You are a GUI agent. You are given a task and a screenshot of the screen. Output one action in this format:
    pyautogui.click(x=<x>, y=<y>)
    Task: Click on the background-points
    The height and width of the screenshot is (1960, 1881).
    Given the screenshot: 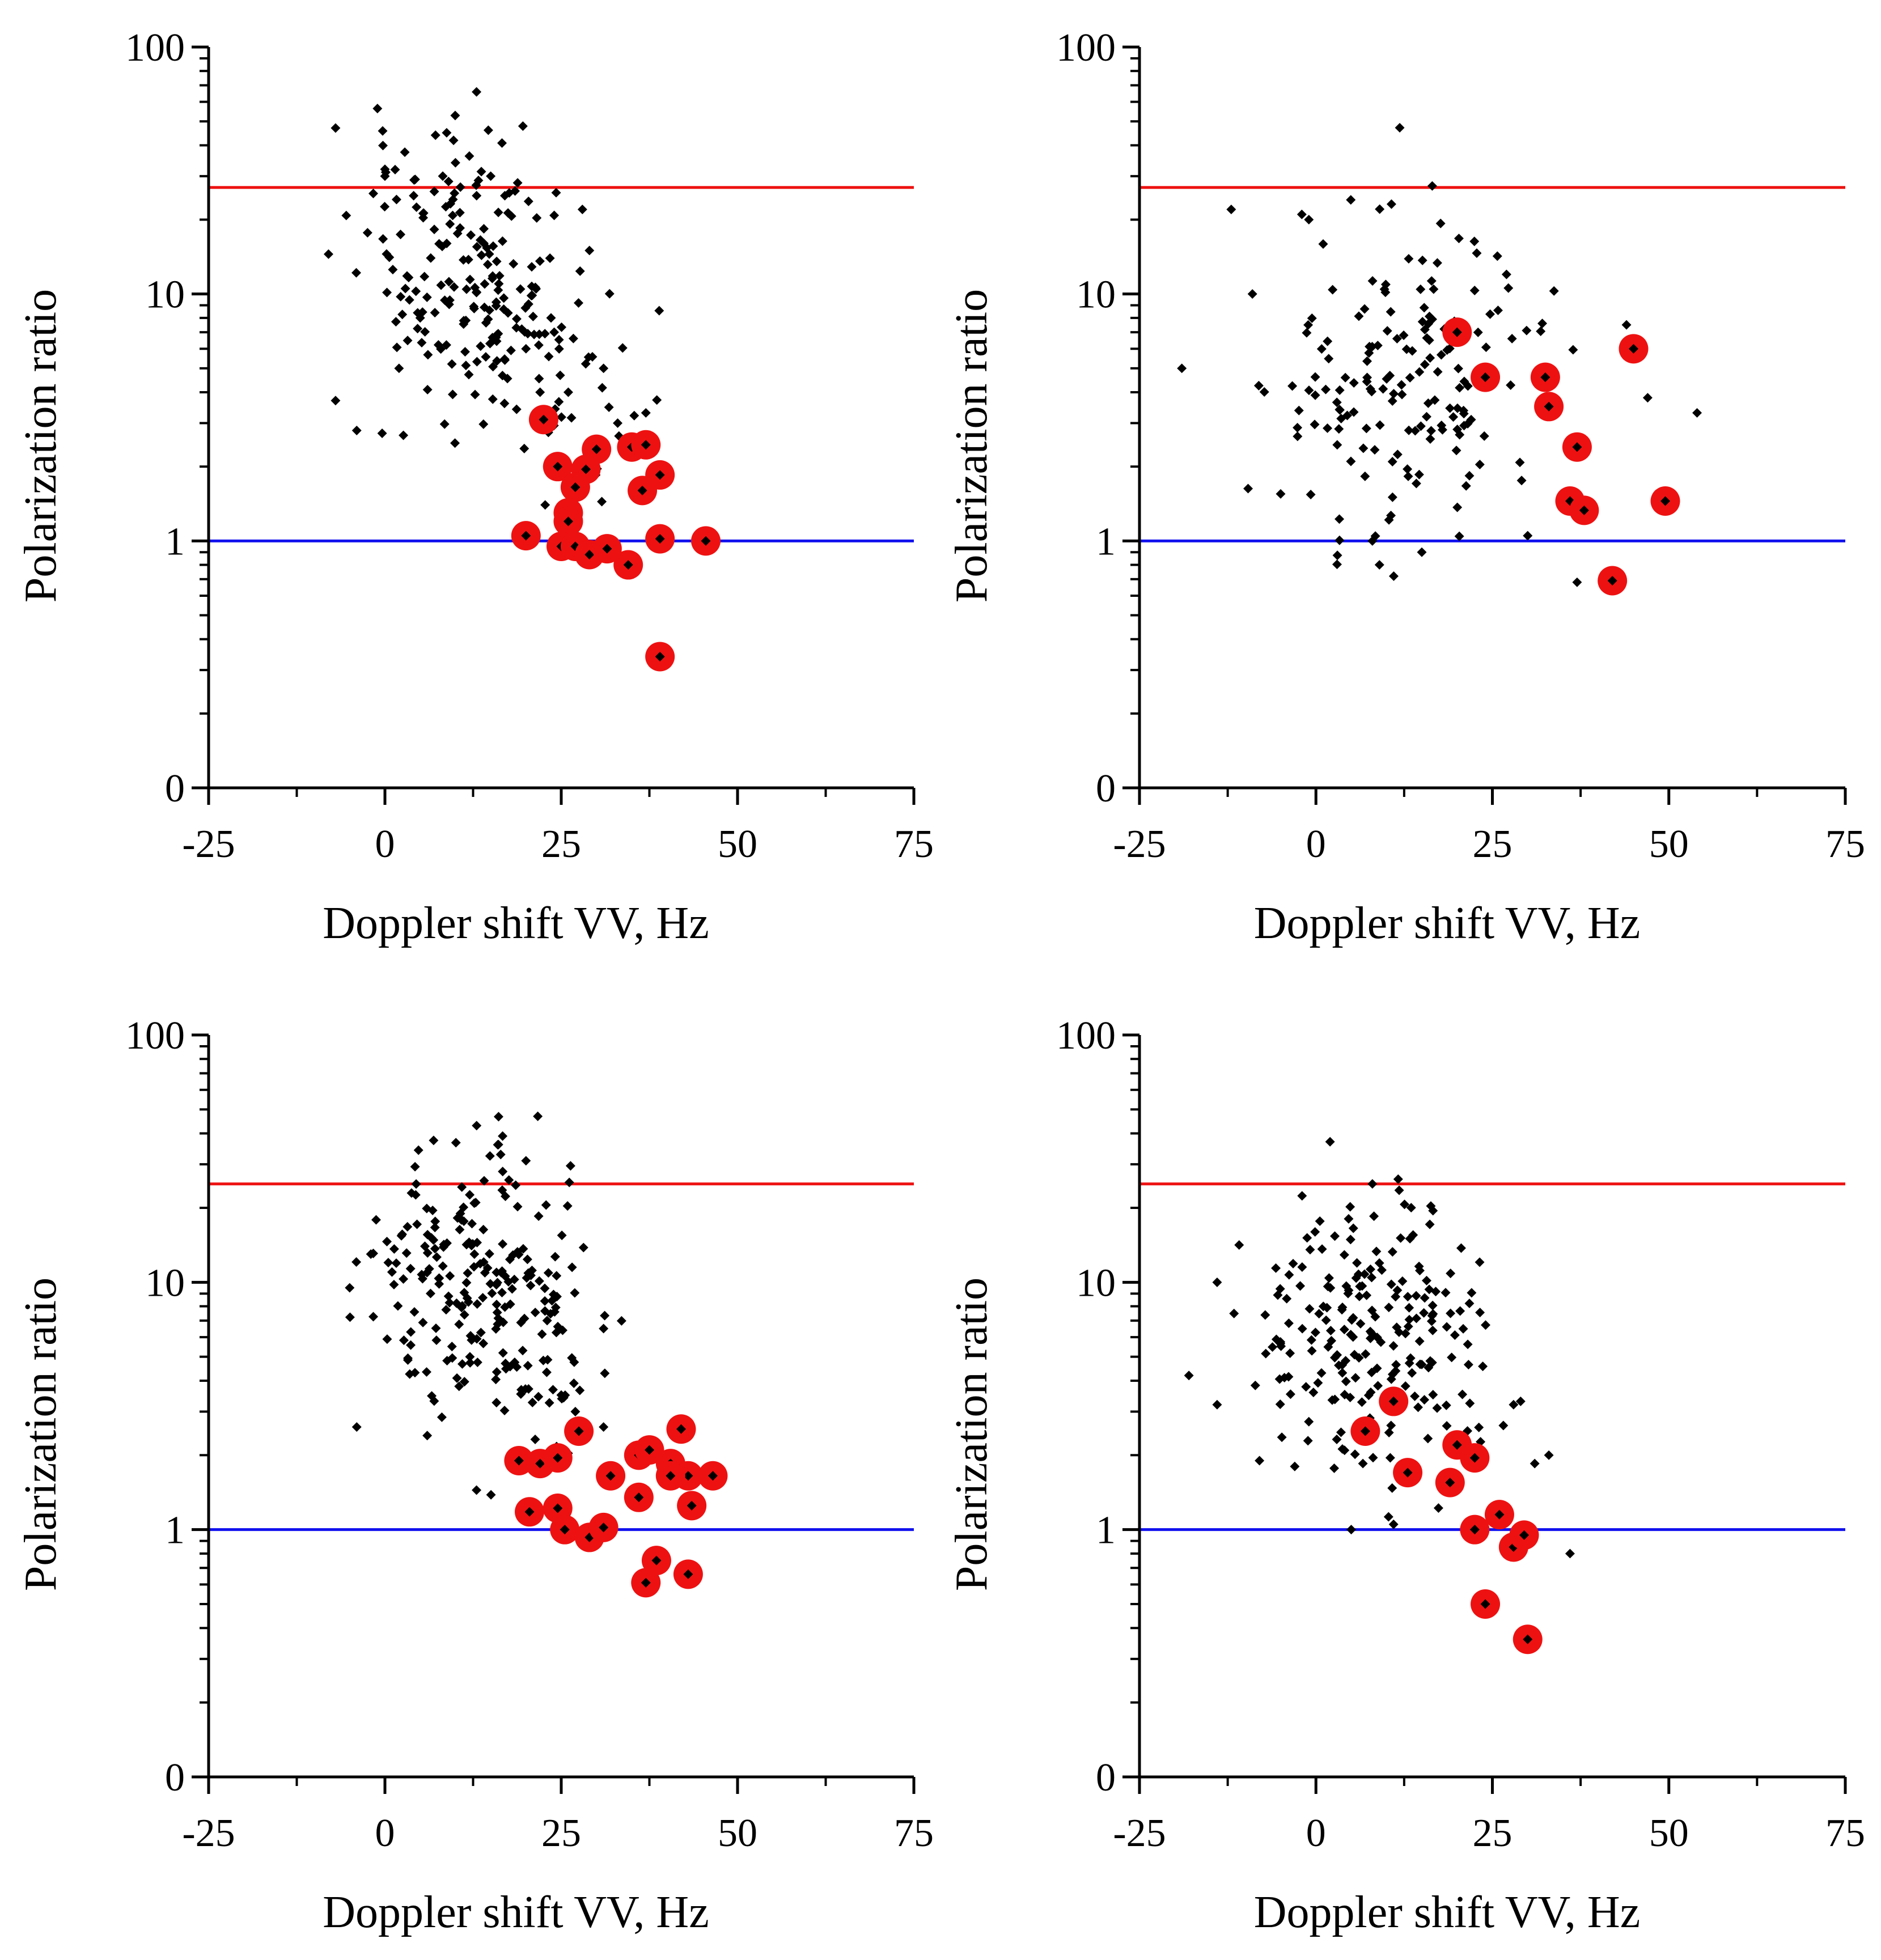 What is the action you would take?
    pyautogui.click(x=493, y=298)
    